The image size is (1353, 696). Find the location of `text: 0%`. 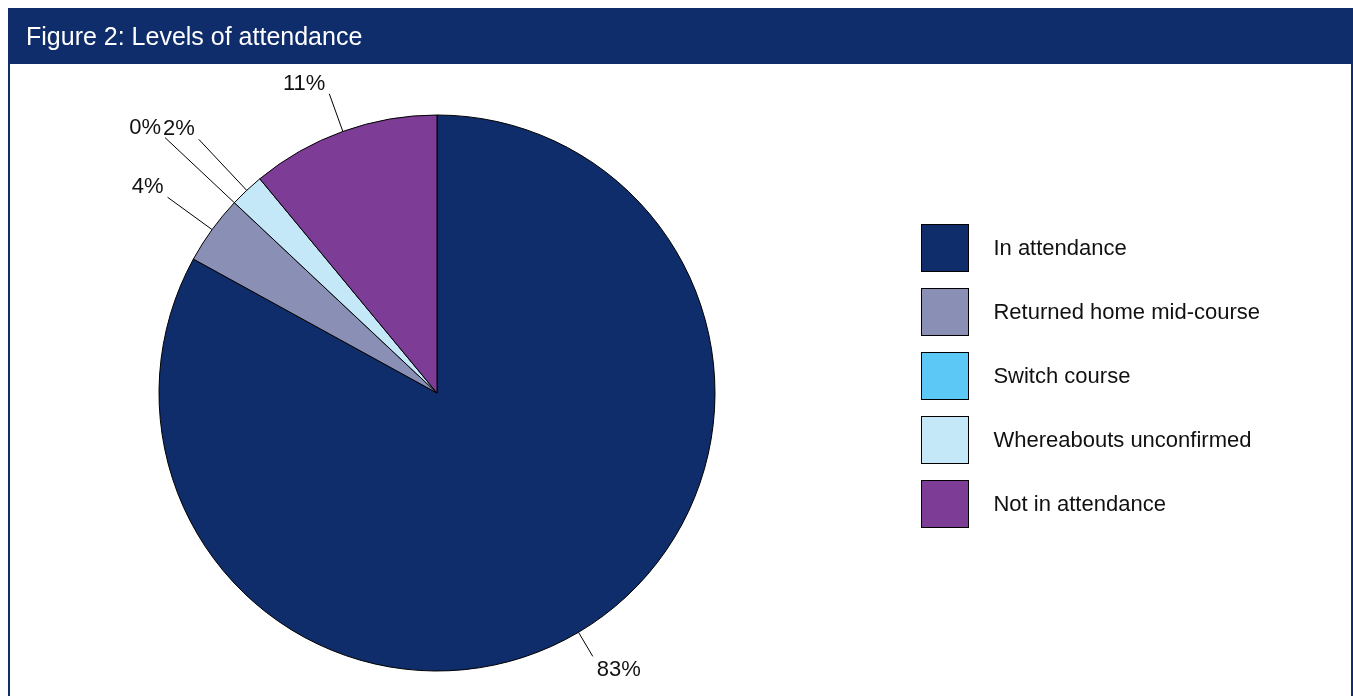

text: 0% is located at coordinates (145, 126).